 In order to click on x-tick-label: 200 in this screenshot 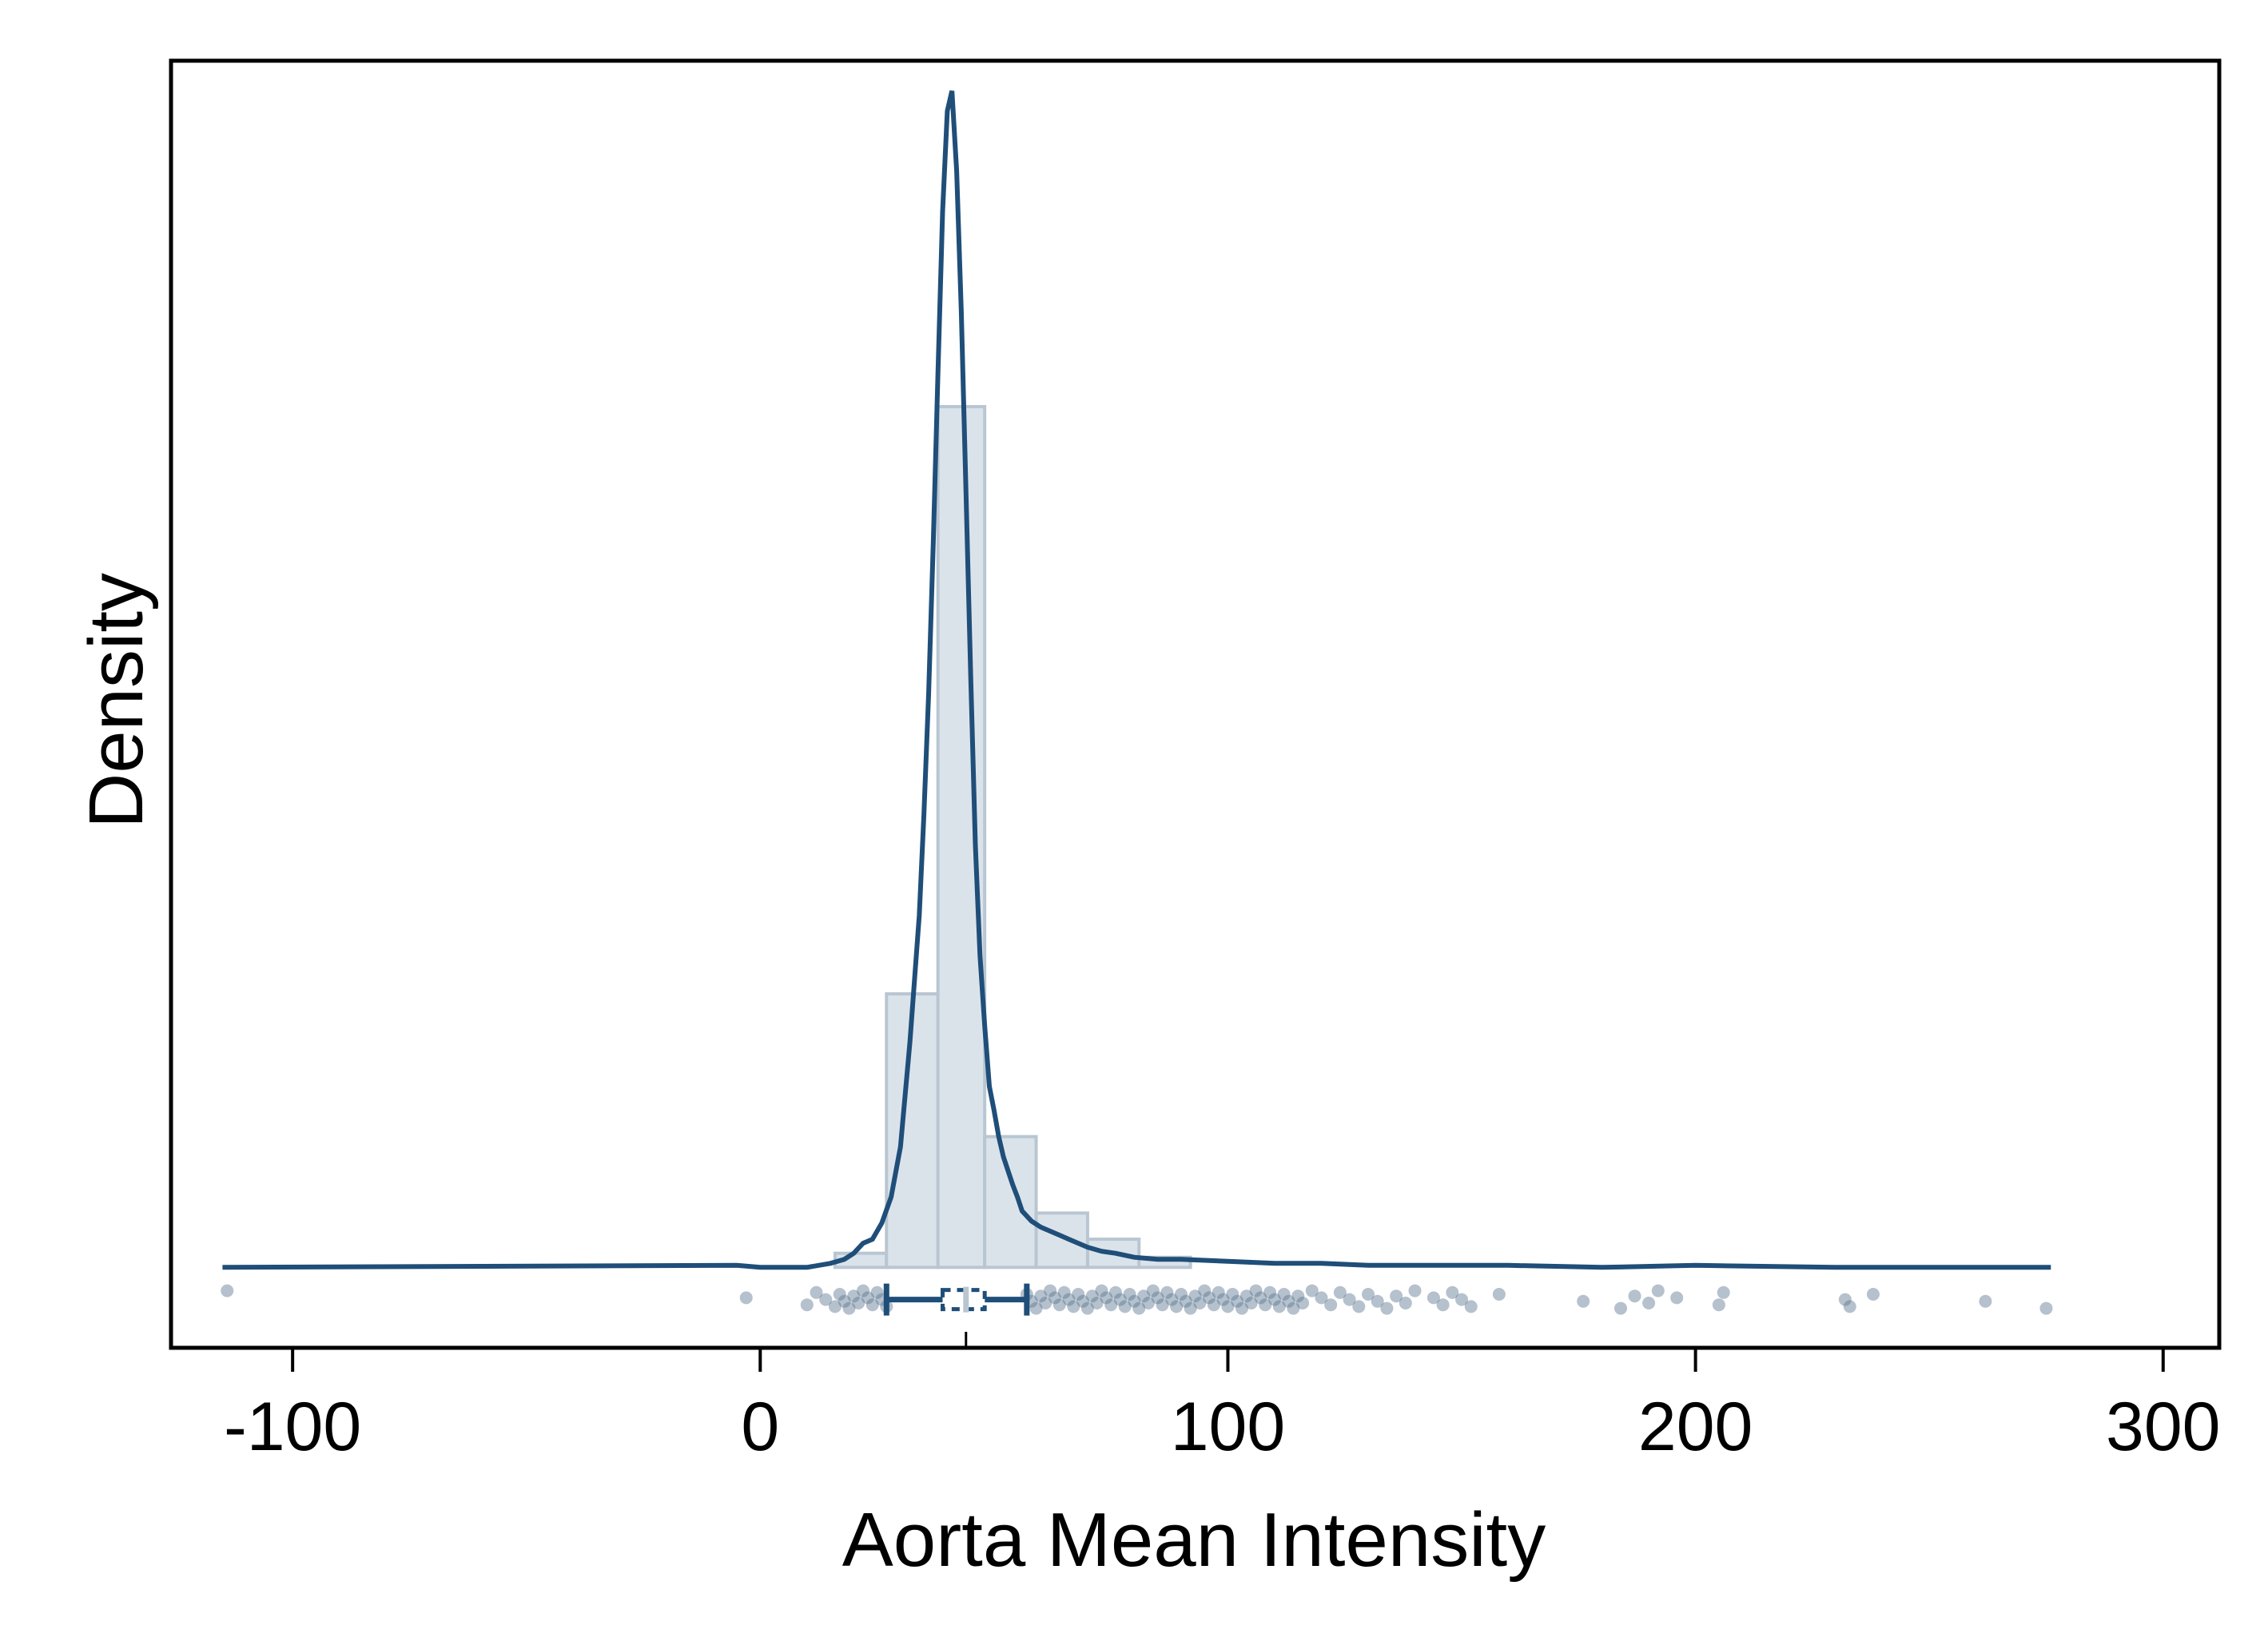, I will do `click(1695, 1427)`.